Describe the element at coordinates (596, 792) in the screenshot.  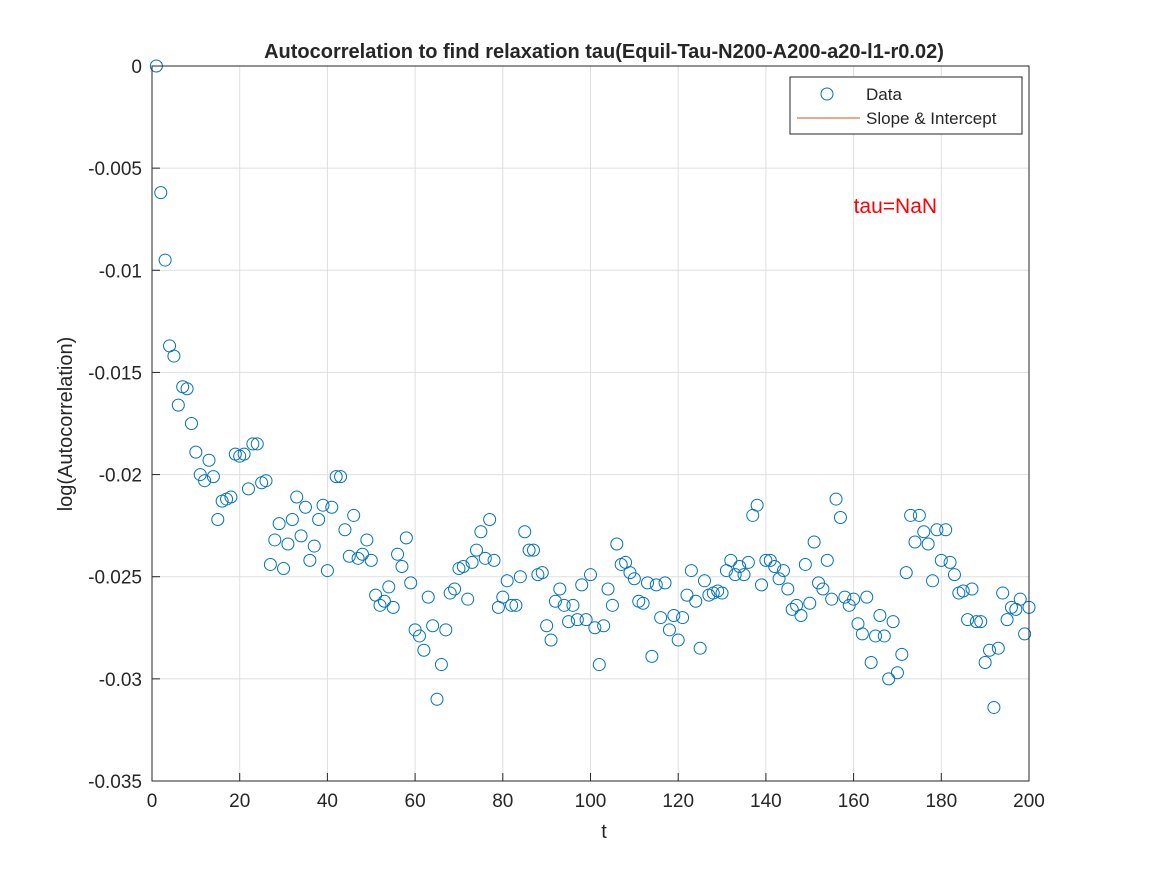
I see `x-axis-ticks: 0 20 40 60 80 100 120 140 160 180 200` at that location.